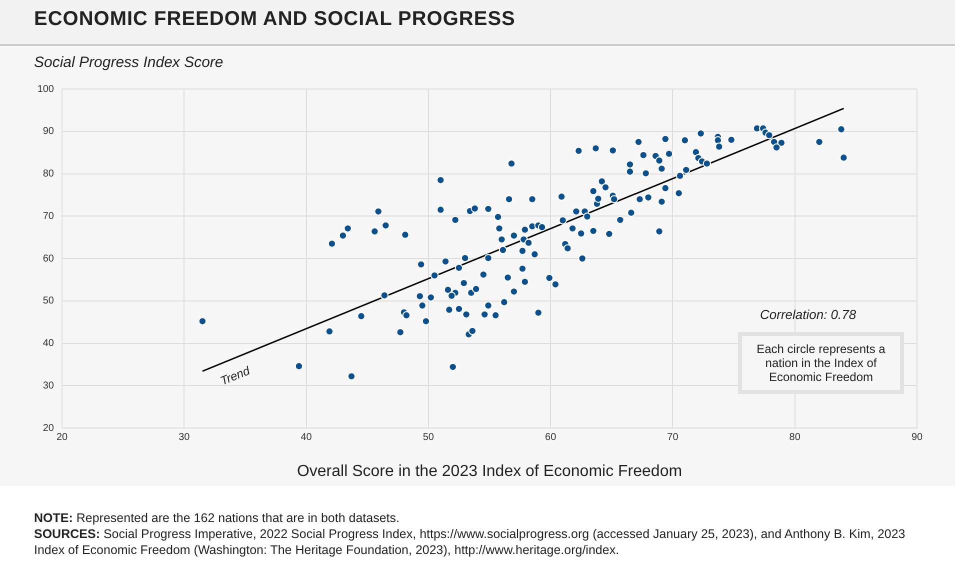 This screenshot has height=577, width=955. What do you see at coordinates (808, 314) in the screenshot?
I see `annotation: Correlation: 0.78` at bounding box center [808, 314].